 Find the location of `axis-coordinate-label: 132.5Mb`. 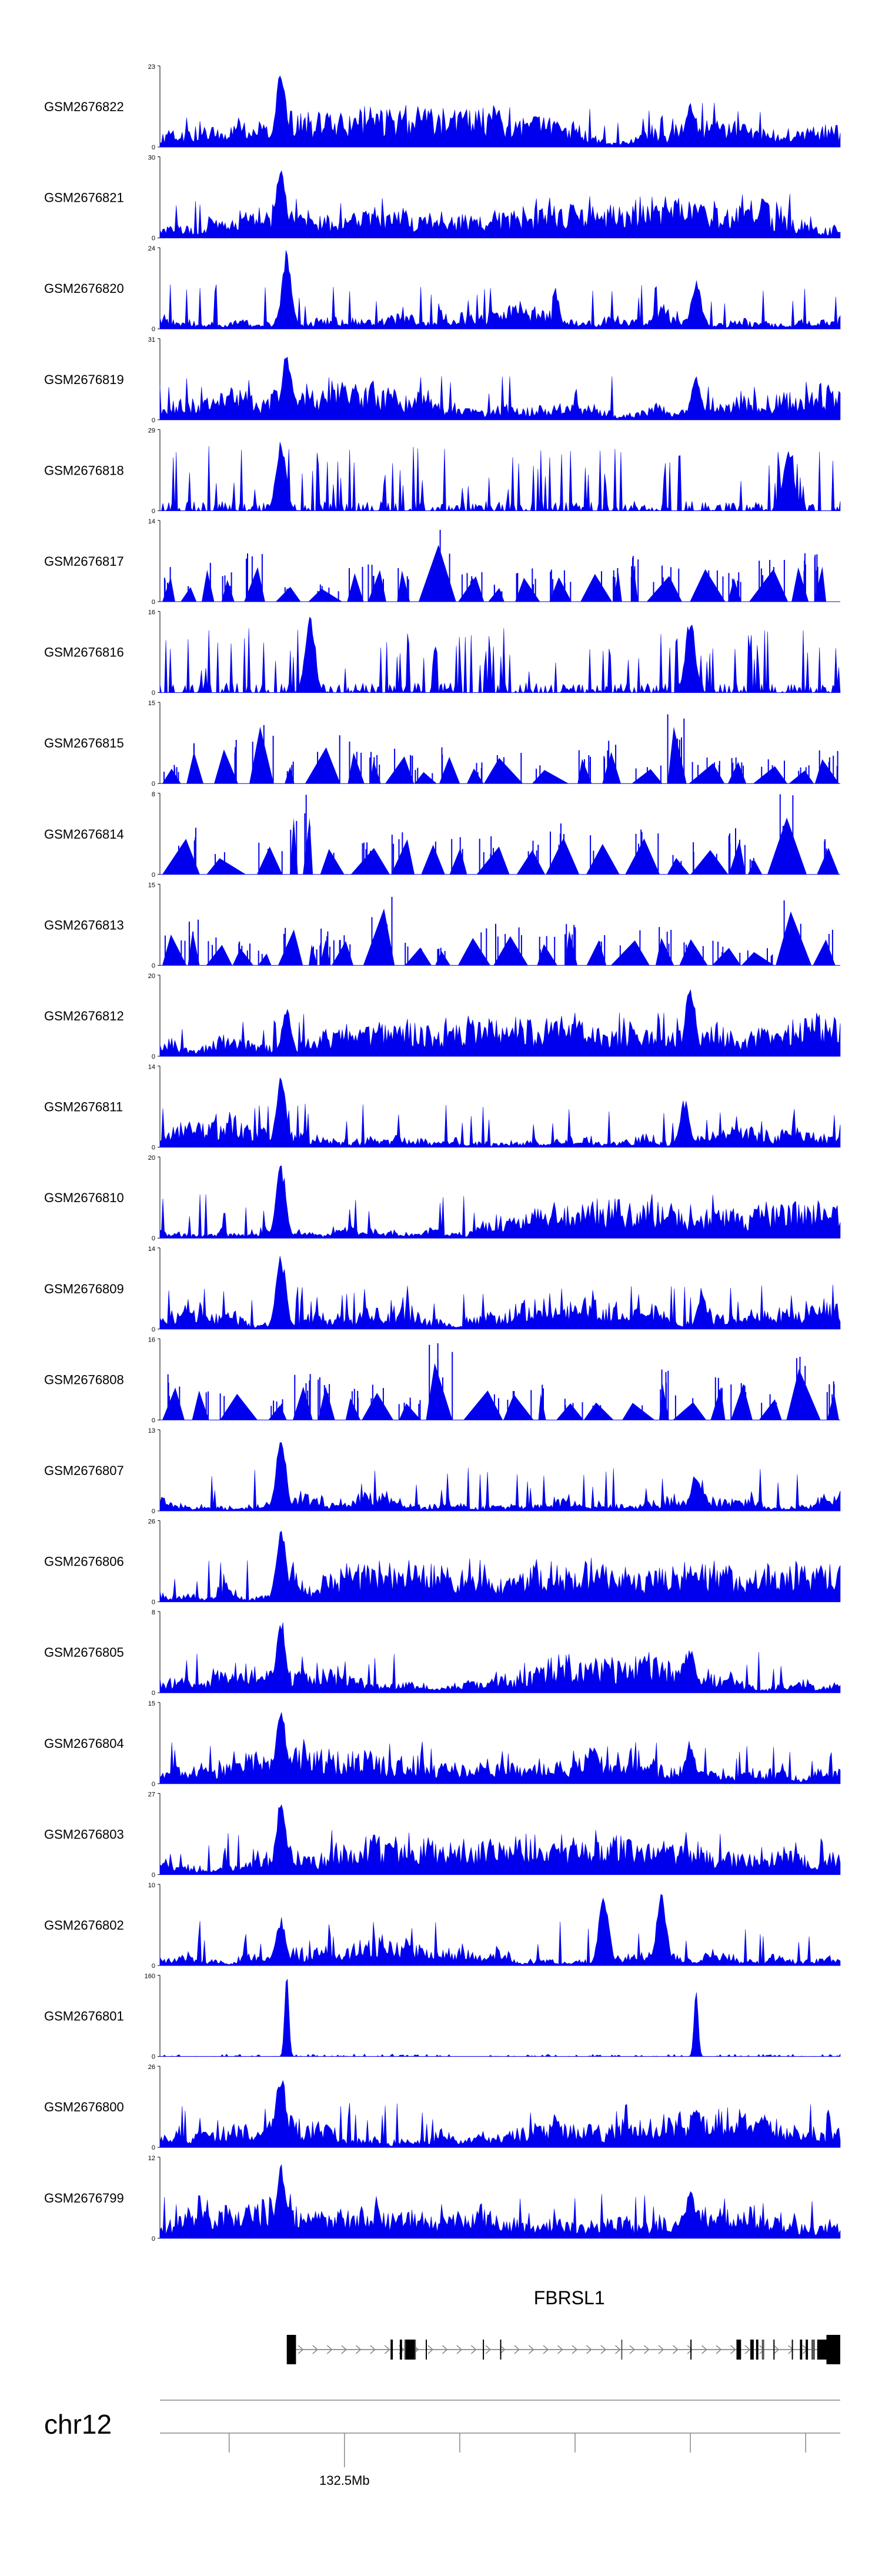

axis-coordinate-label: 132.5Mb is located at coordinates (344, 2480).